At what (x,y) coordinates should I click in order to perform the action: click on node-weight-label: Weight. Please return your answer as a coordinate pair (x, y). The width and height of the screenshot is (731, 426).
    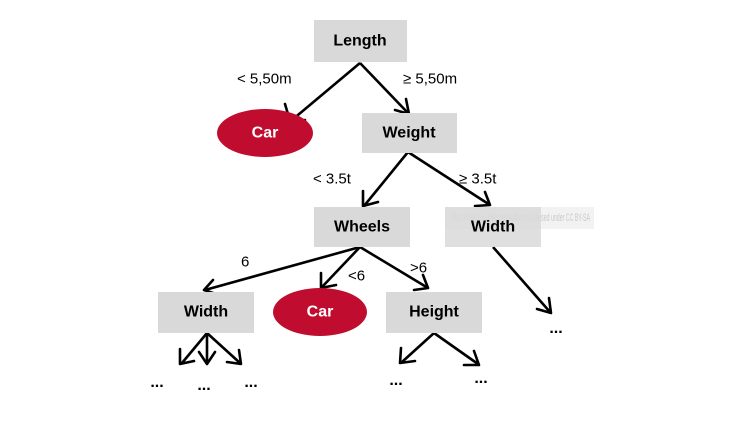
    Looking at the image, I should click on (409, 133).